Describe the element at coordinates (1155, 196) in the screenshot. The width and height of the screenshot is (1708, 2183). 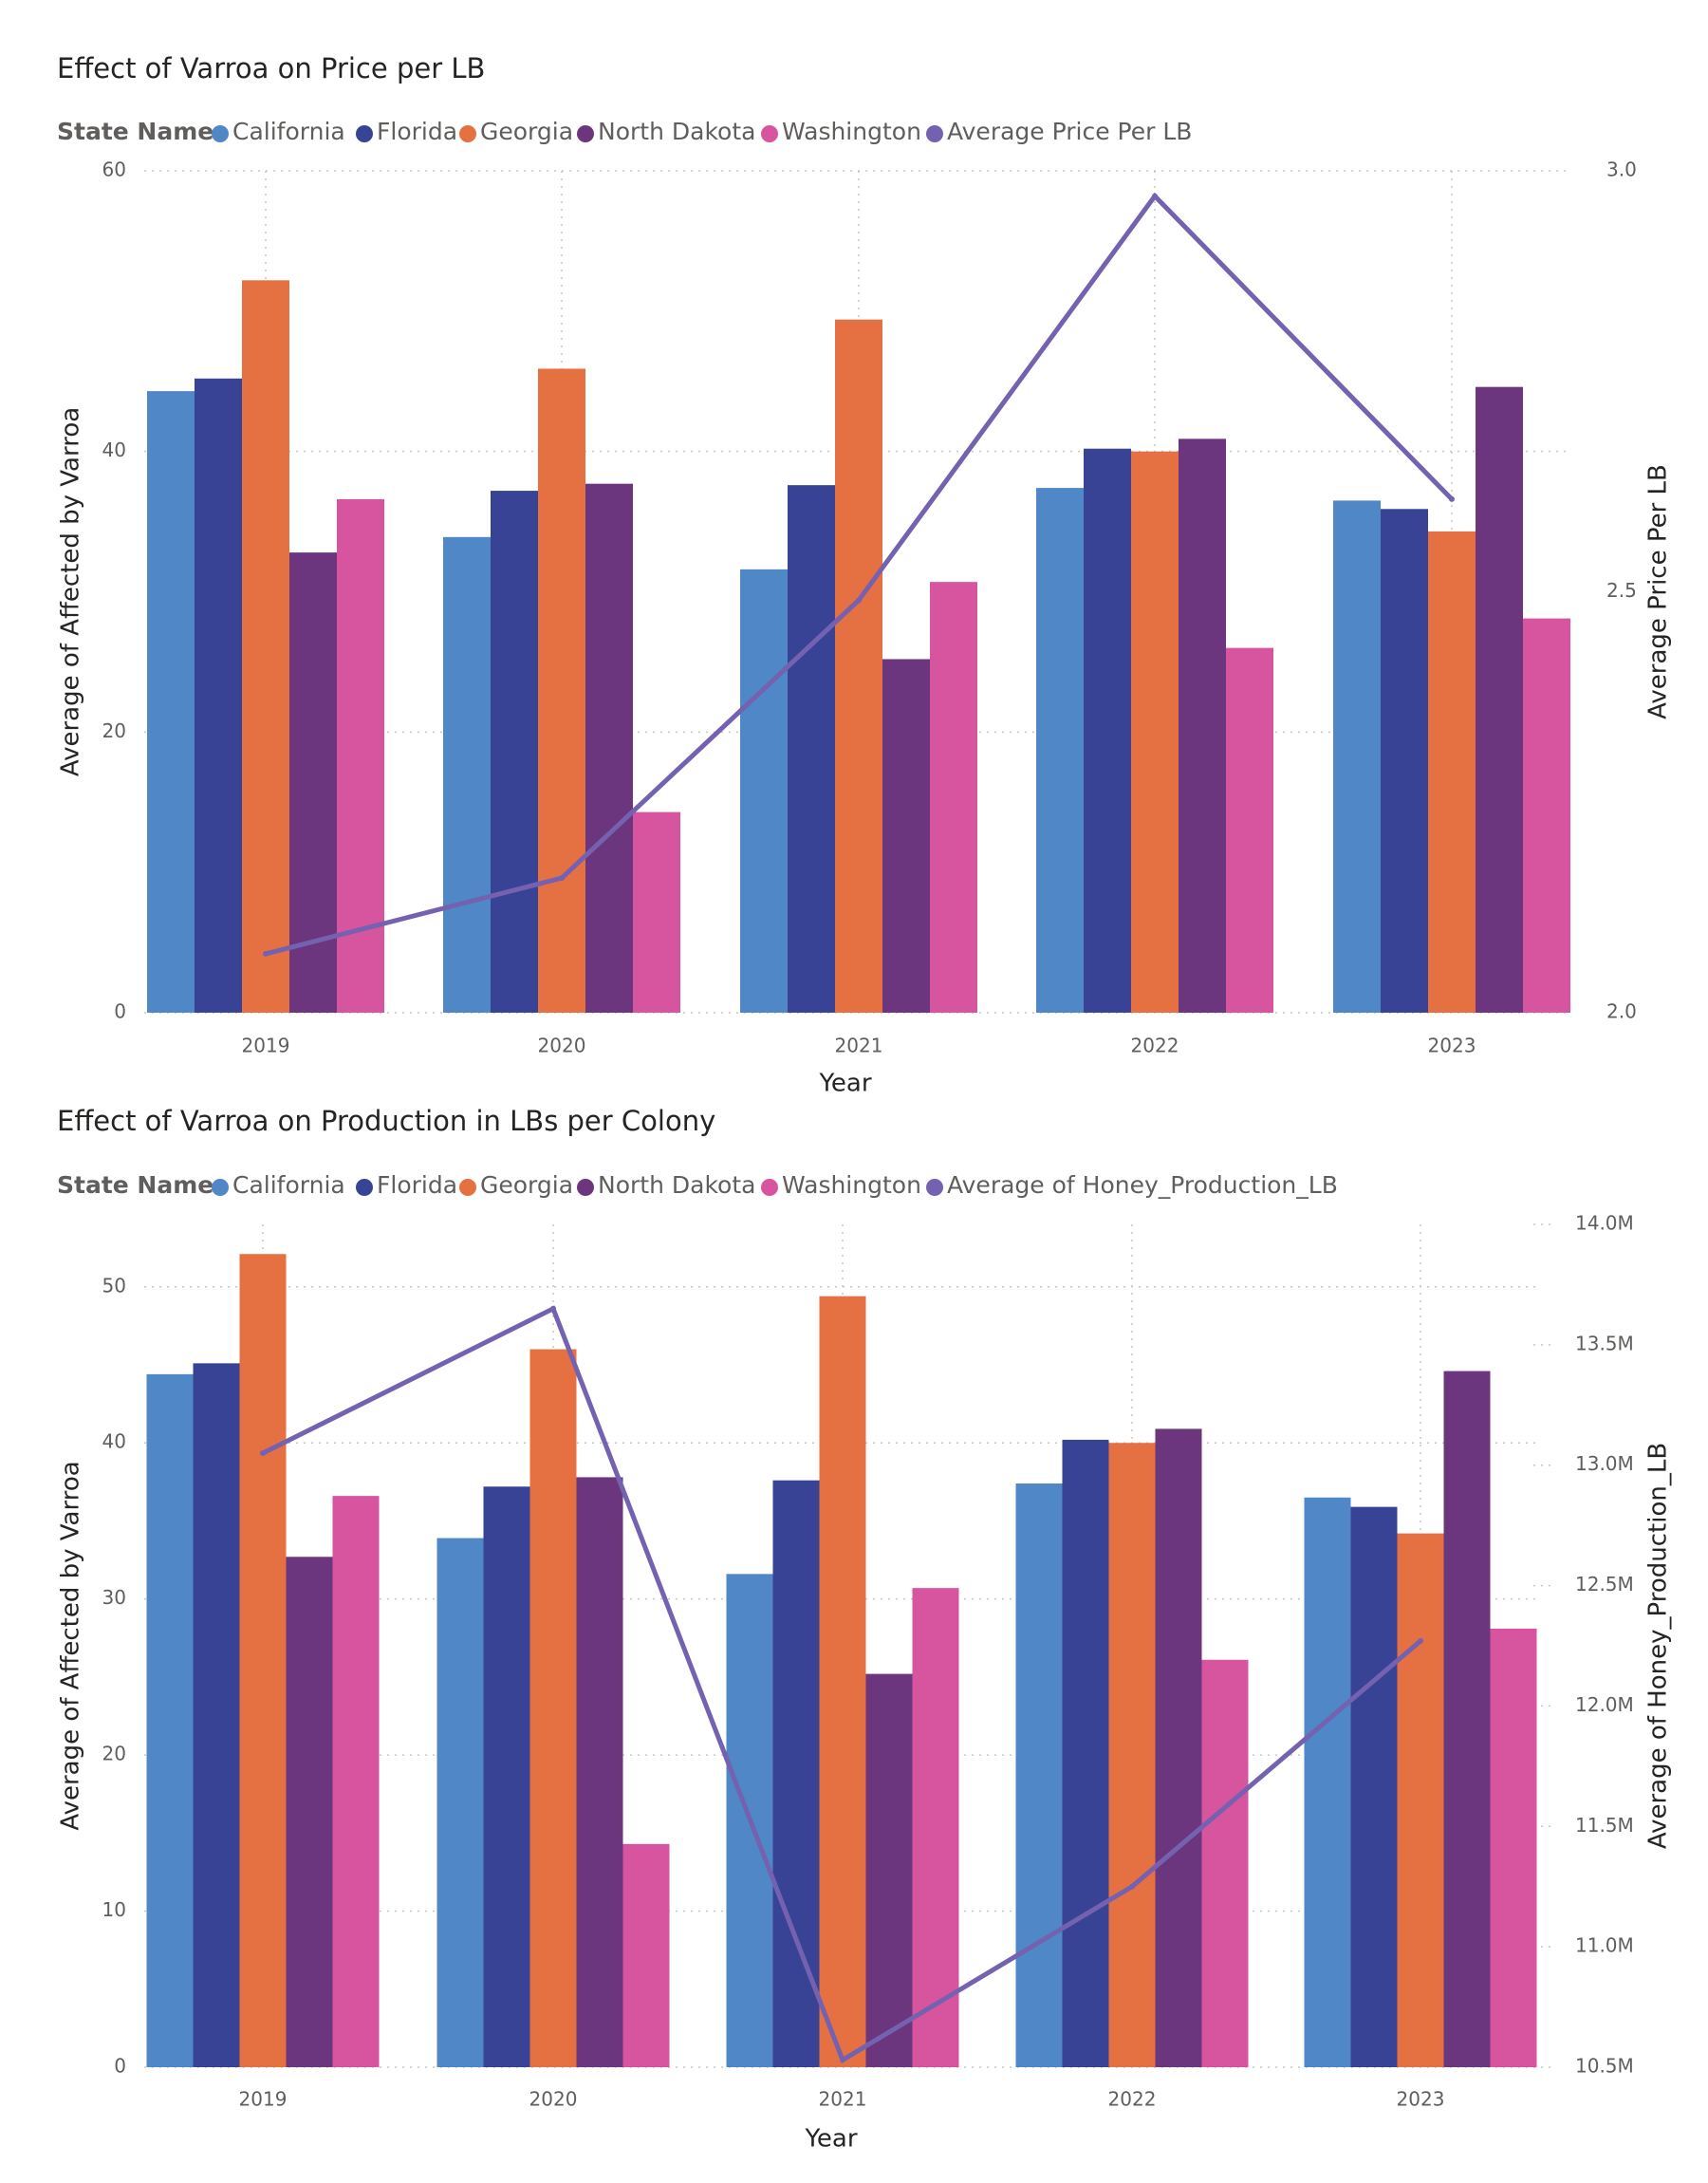
I see `chart-1-line-point-2022` at that location.